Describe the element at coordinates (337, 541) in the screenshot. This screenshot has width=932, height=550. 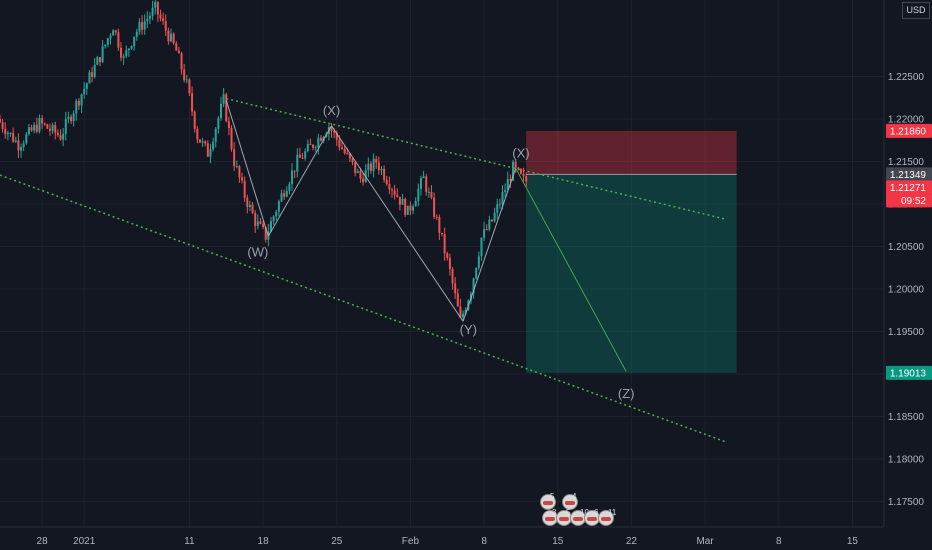
I see `x-tick-label: 25` at that location.